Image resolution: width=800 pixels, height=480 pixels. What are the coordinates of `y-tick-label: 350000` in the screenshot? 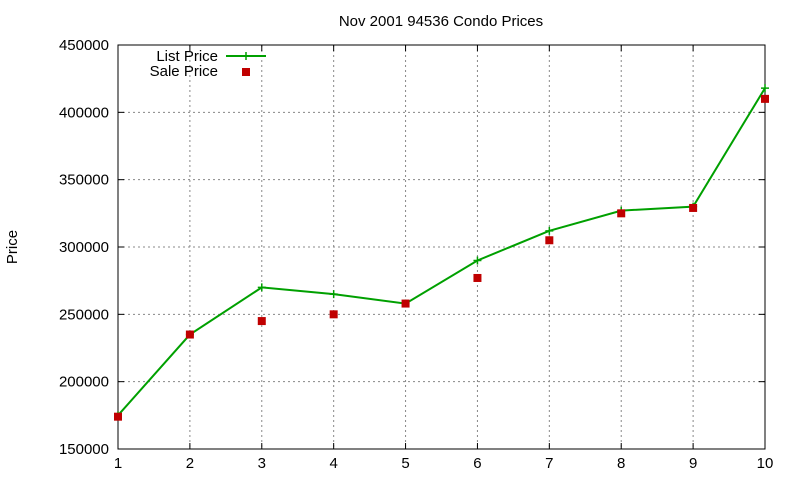 It's located at (84, 180).